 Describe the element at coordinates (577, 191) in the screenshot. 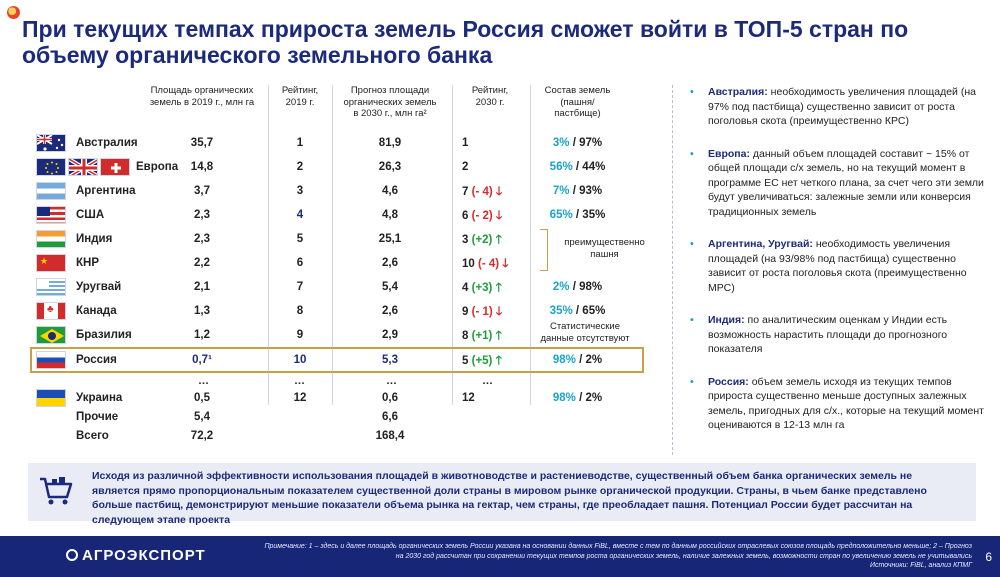

I see `land-share: 7% / 93%` at that location.